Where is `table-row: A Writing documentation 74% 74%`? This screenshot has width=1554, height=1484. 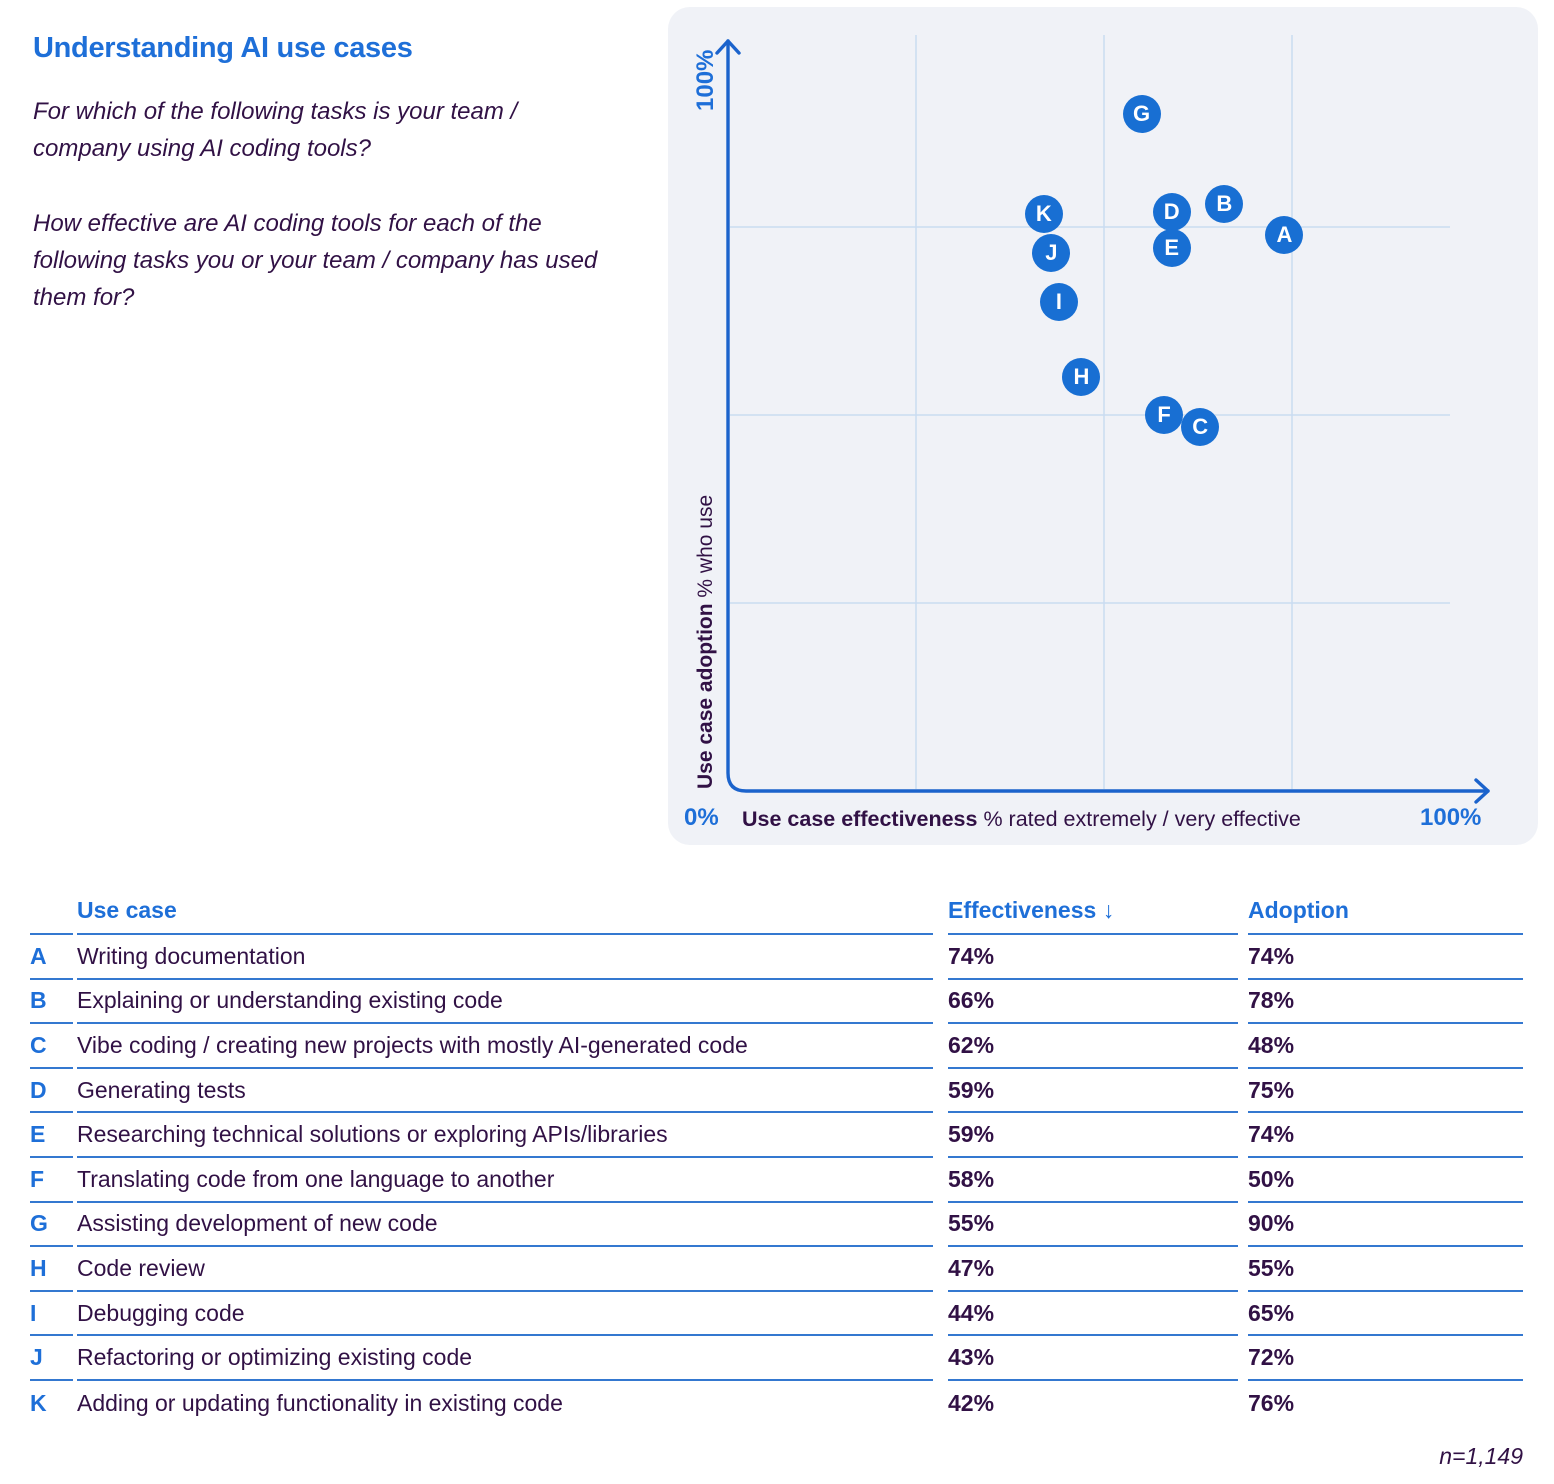
table-row: A Writing documentation 74% 74% is located at coordinates (776, 957).